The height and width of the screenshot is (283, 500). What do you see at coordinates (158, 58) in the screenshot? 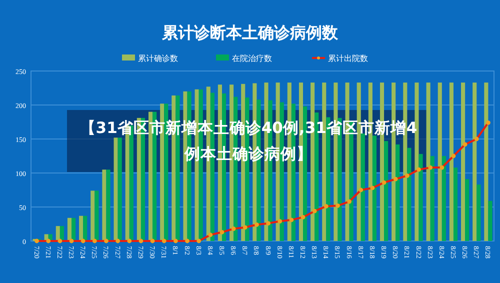
I see `legend-label: 累计确诊数` at bounding box center [158, 58].